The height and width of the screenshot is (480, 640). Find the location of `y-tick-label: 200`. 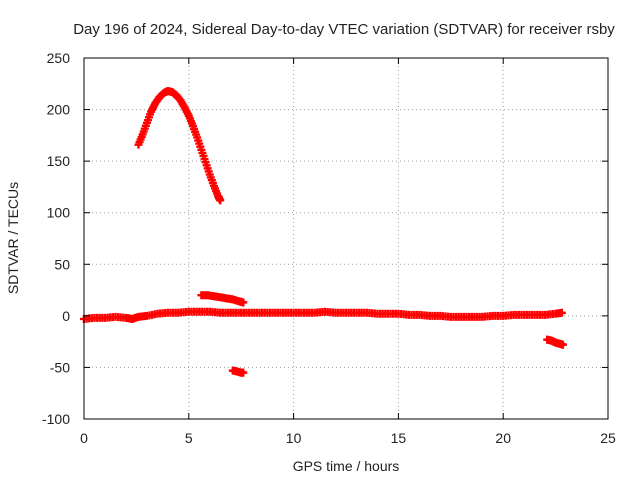

y-tick-label: 200 is located at coordinates (59, 110).